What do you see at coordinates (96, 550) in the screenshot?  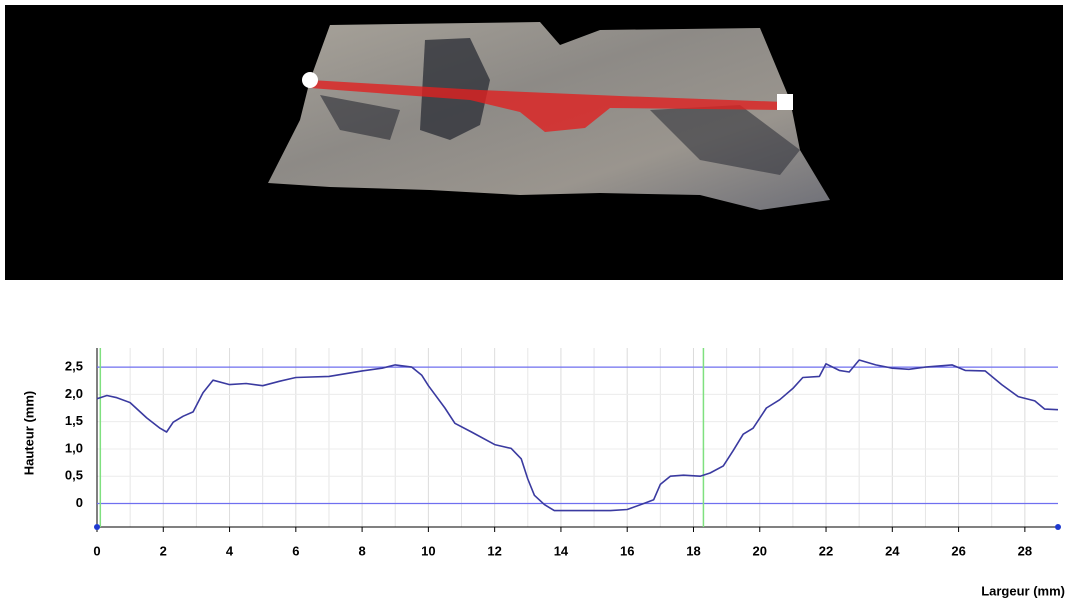 I see `x-tick-label: 0` at bounding box center [96, 550].